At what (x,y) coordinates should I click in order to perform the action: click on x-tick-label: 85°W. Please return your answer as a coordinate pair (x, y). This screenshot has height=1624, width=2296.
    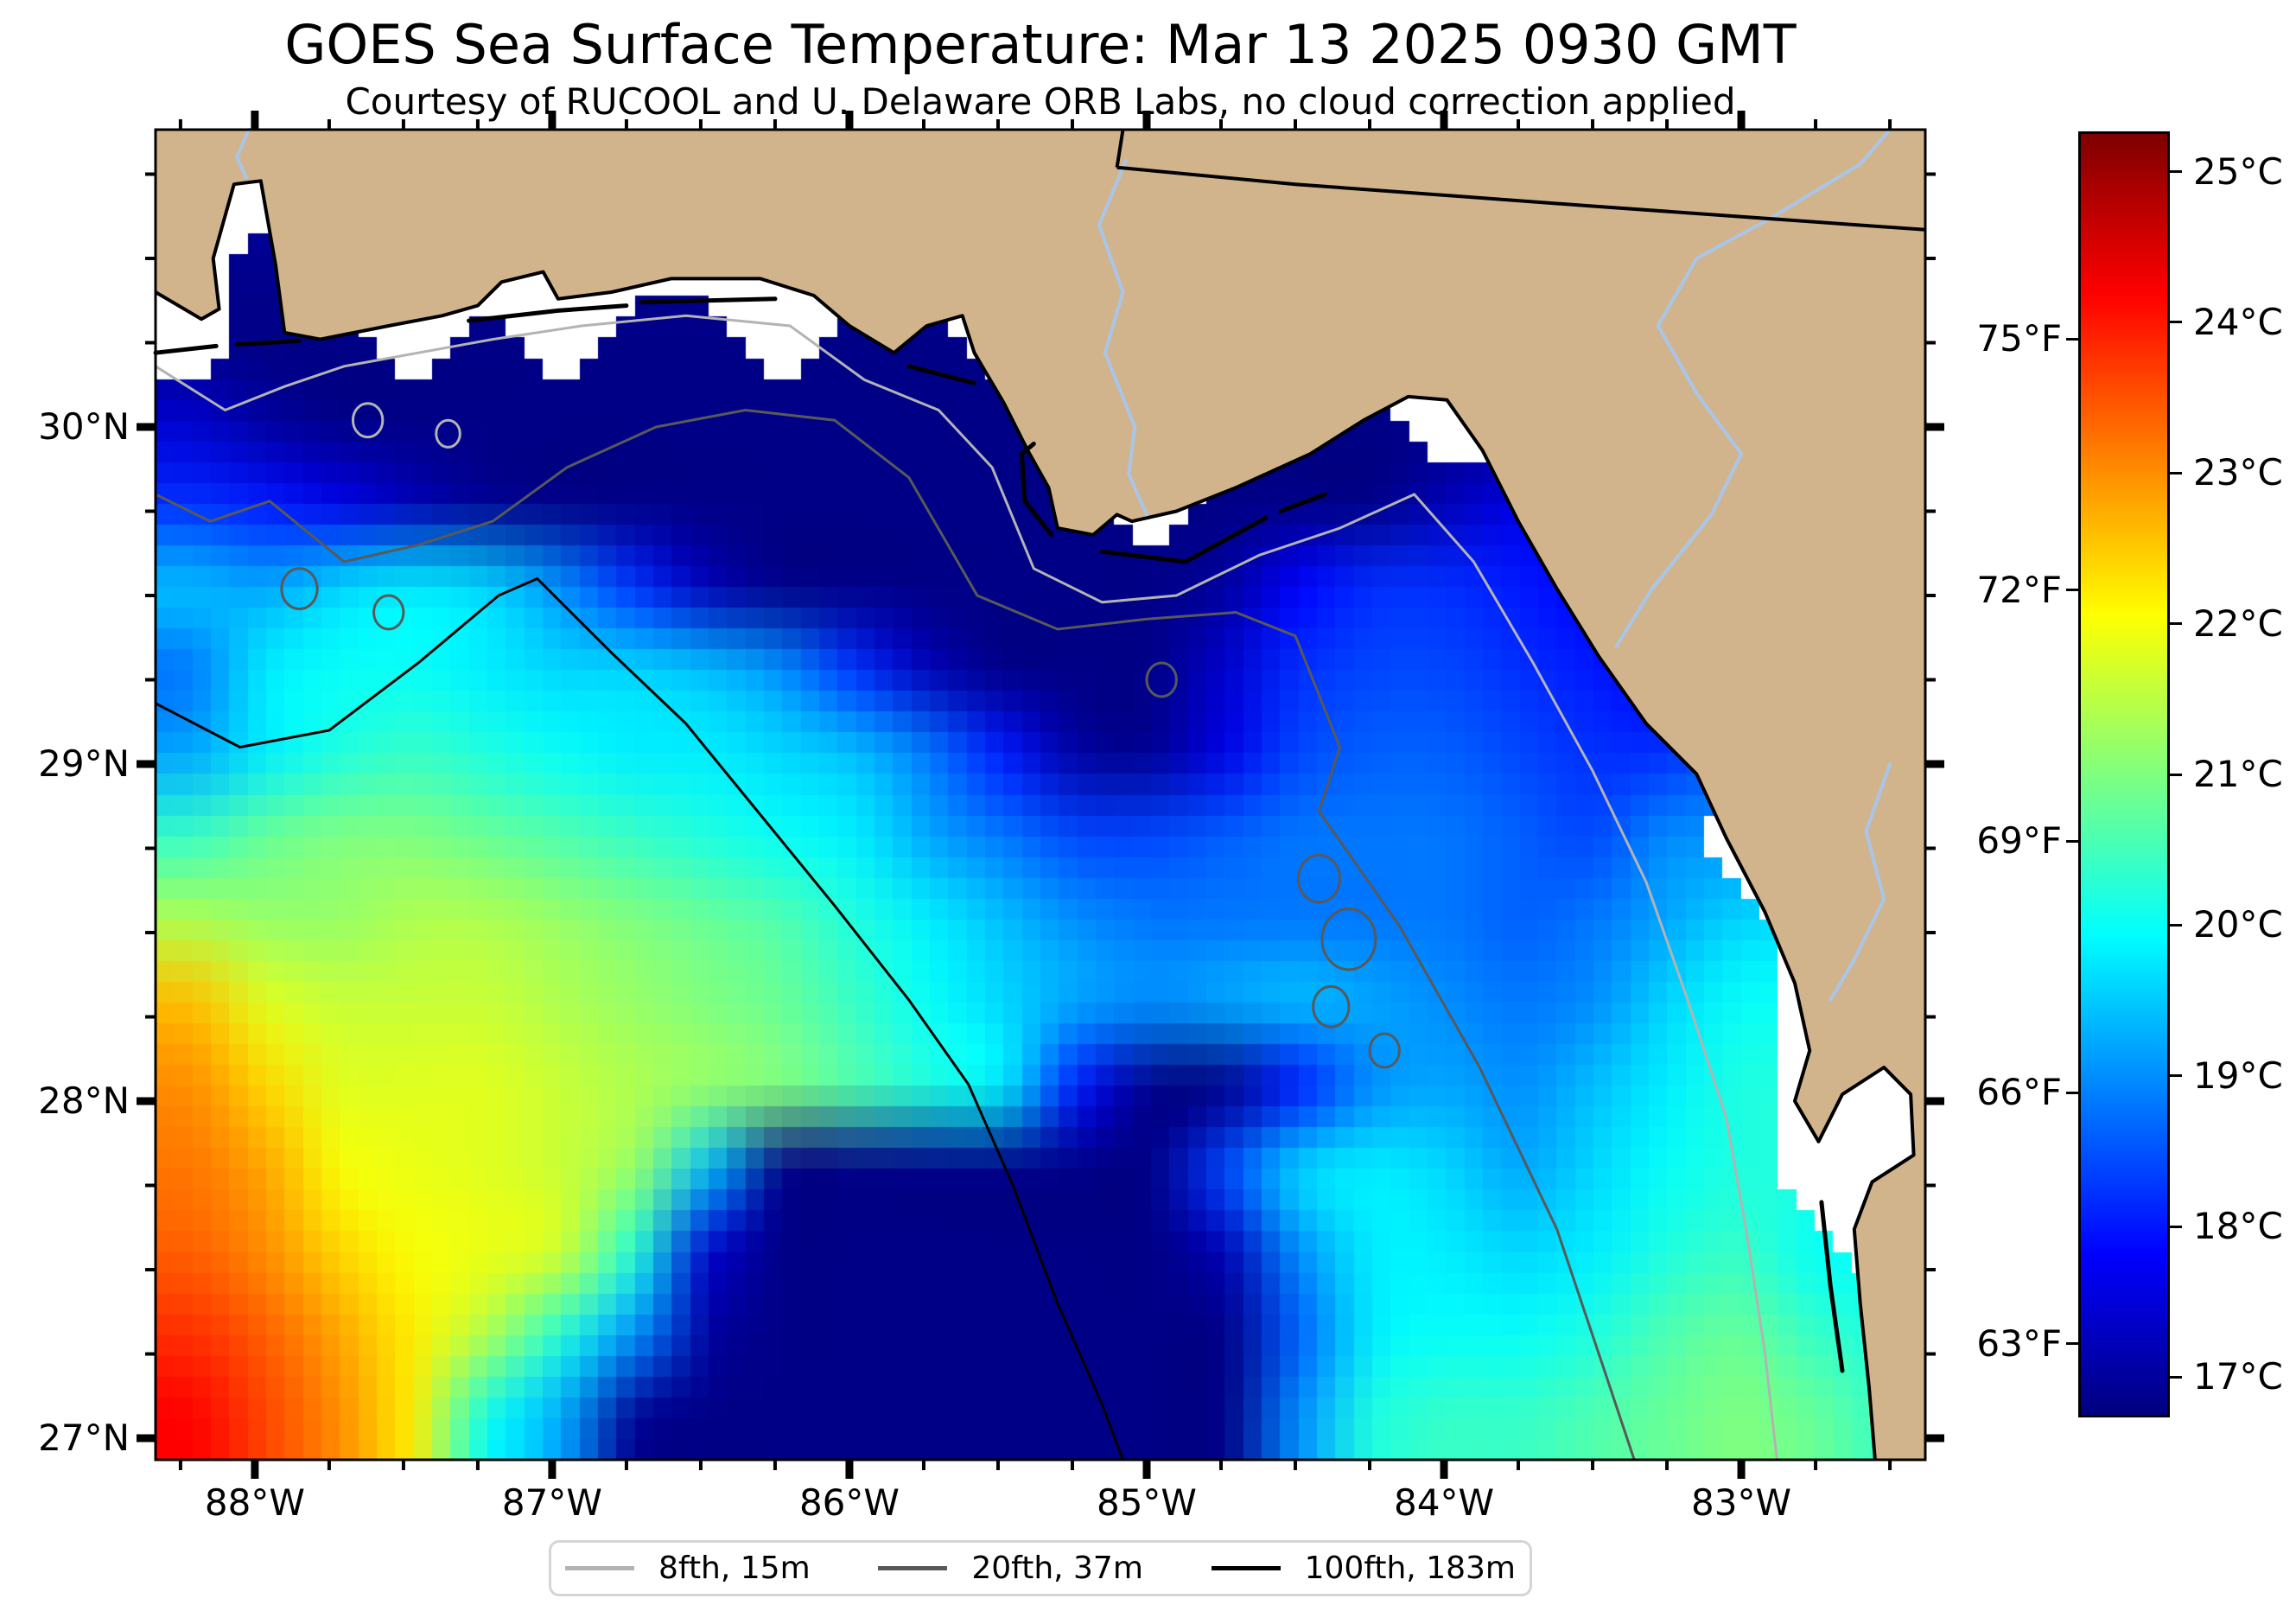
    Looking at the image, I should click on (1146, 1503).